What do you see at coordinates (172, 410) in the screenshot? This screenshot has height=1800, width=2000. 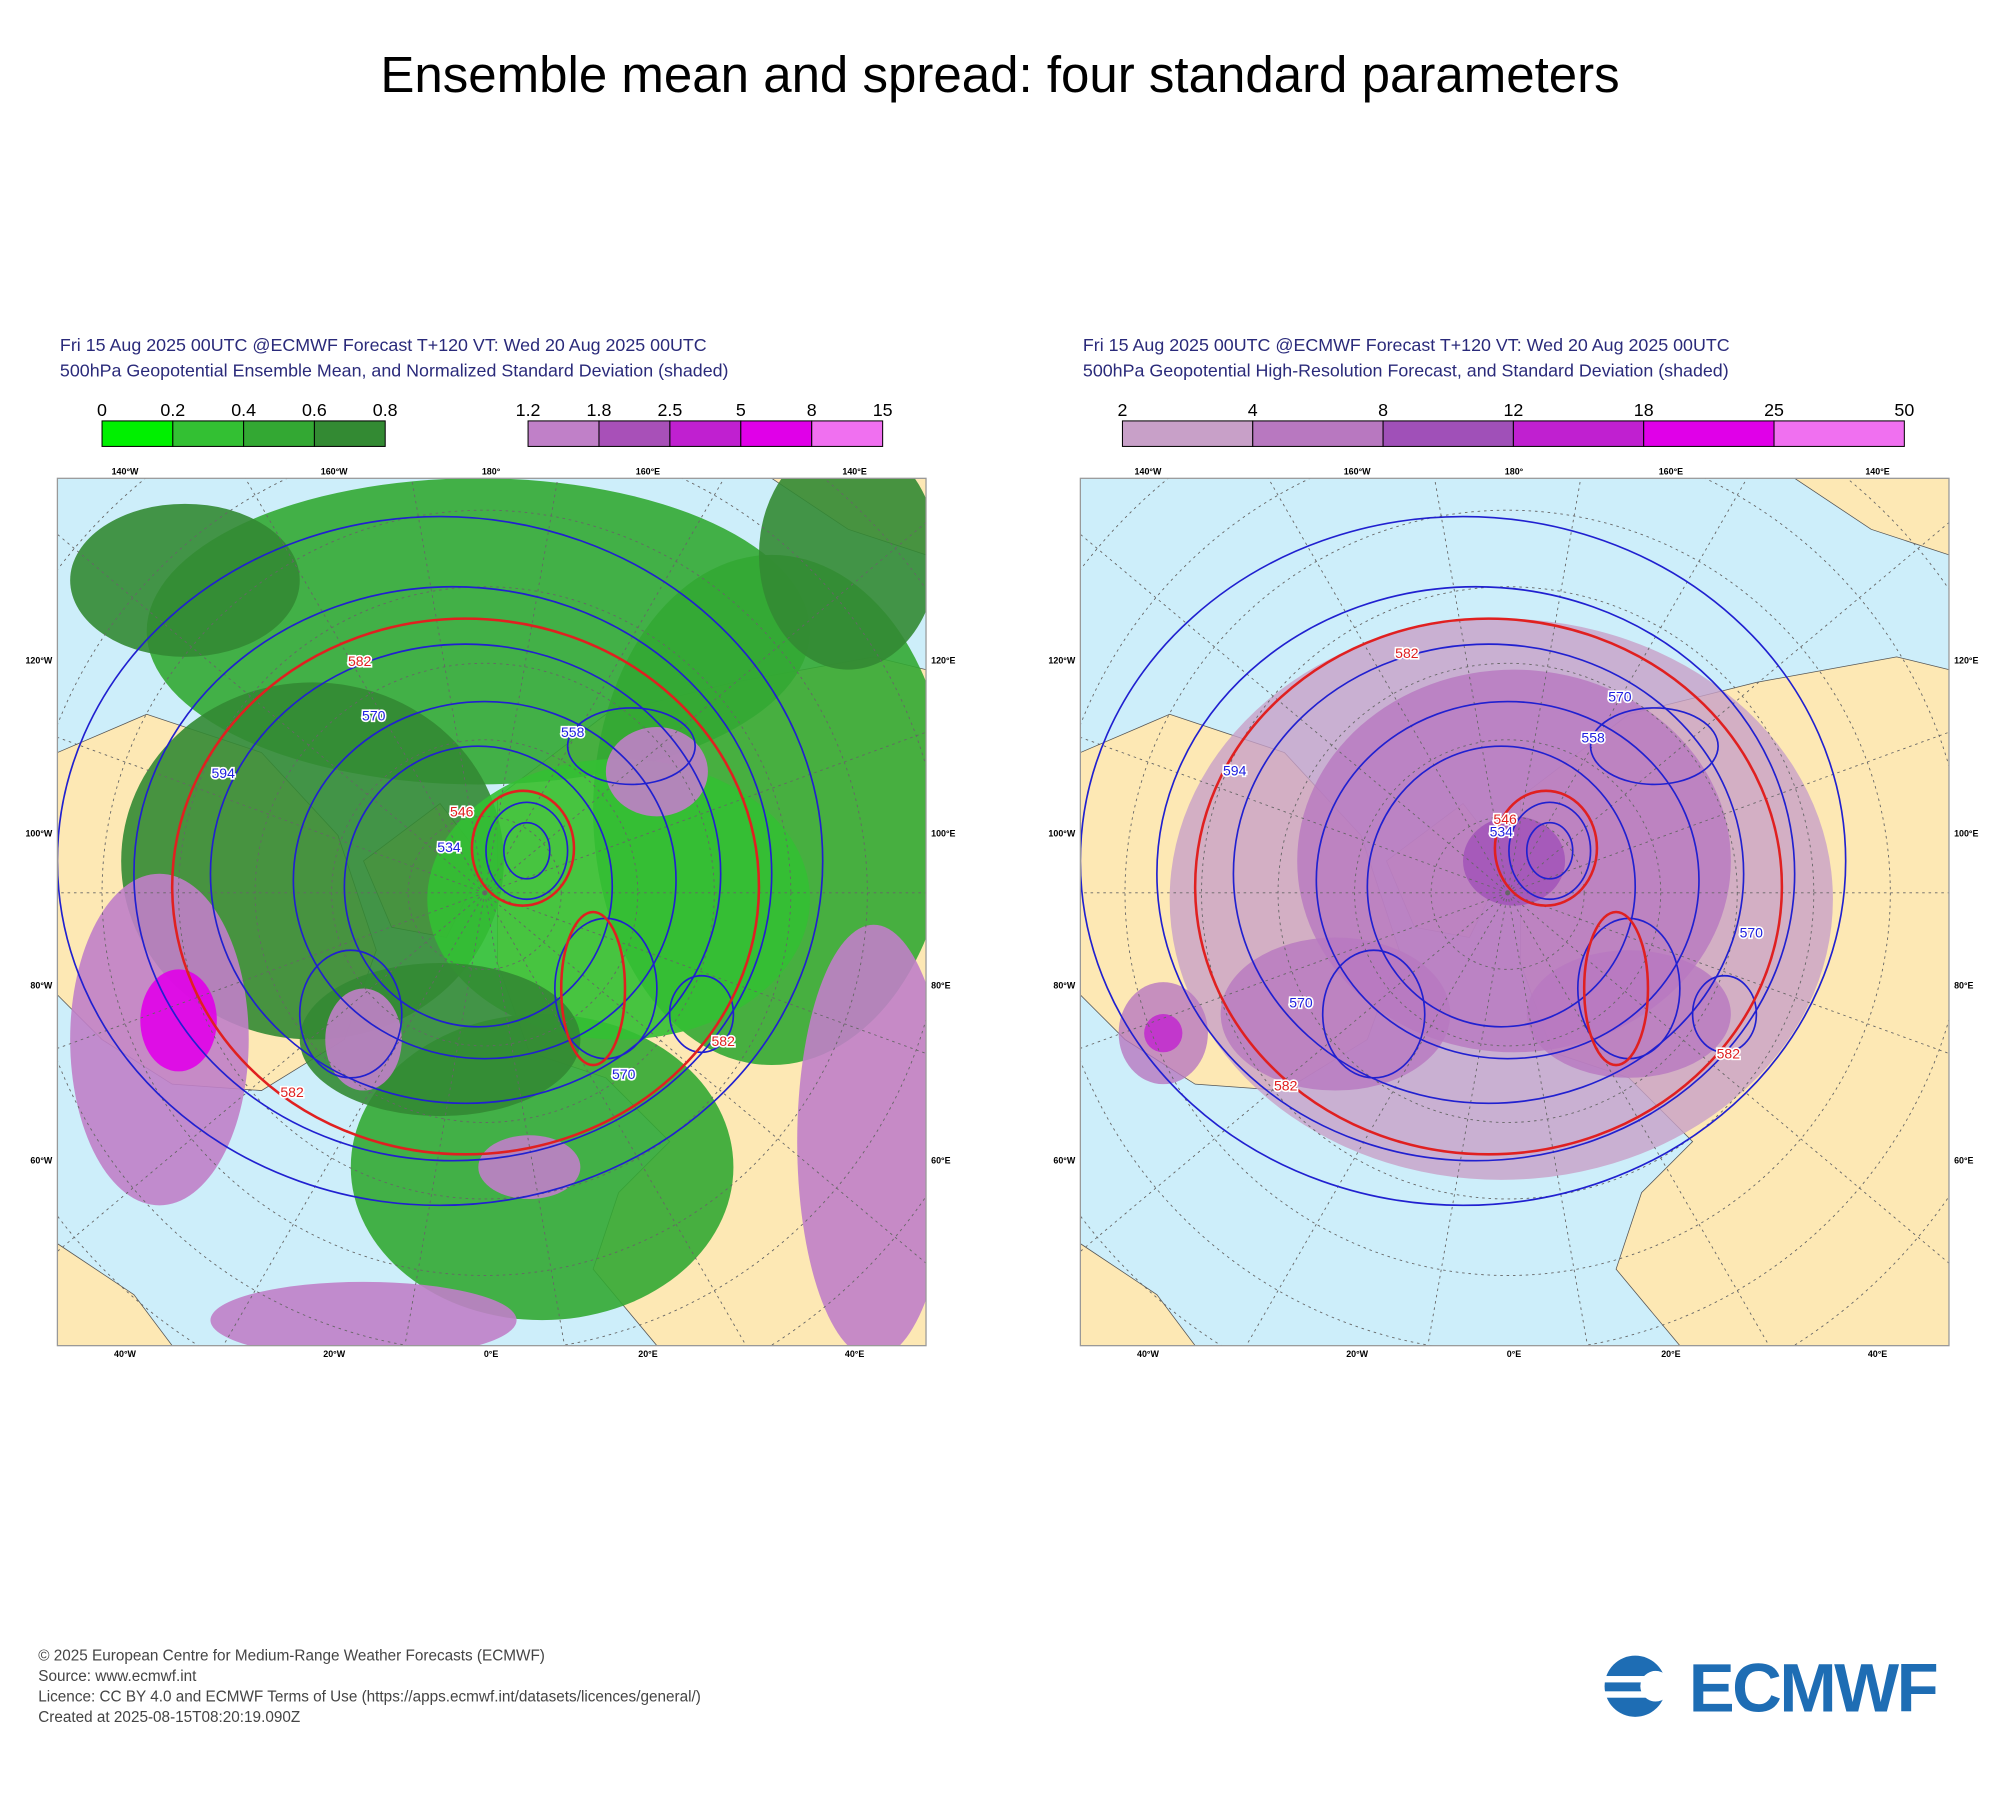 I see `colorbar-label: 0.2` at bounding box center [172, 410].